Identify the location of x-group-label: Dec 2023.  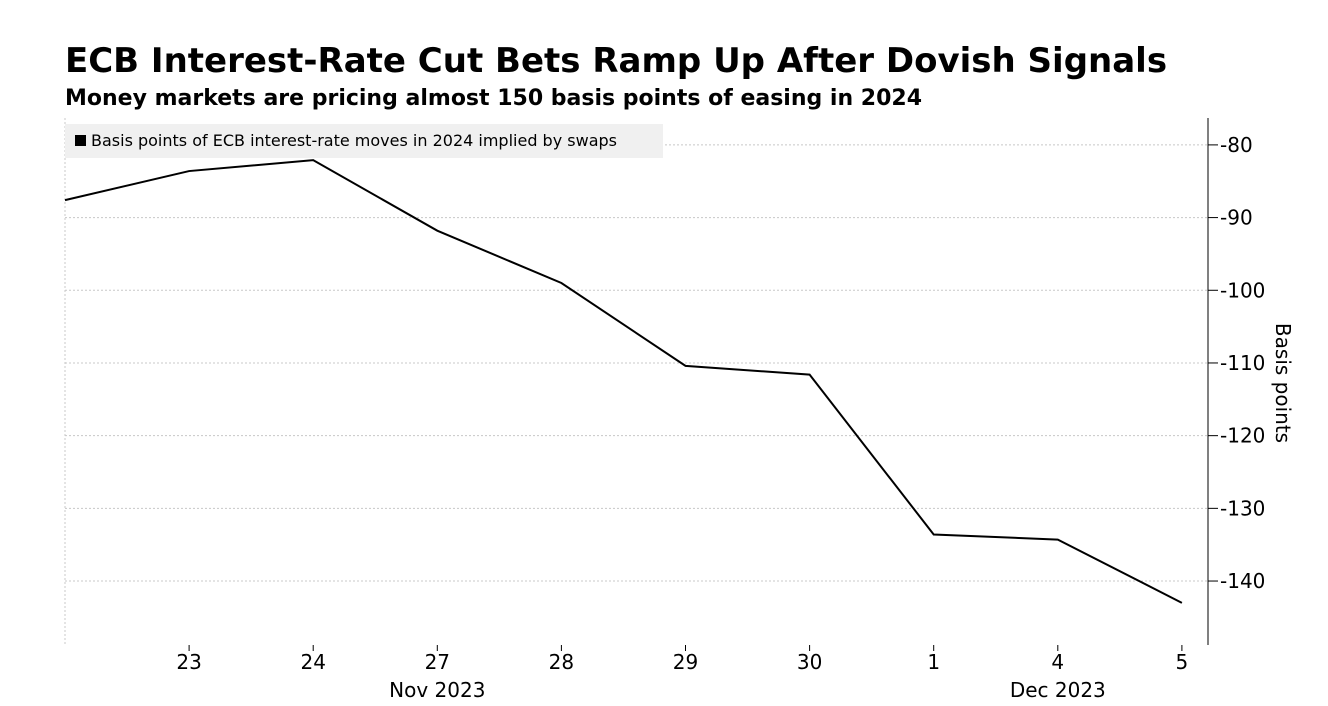
(1058, 690).